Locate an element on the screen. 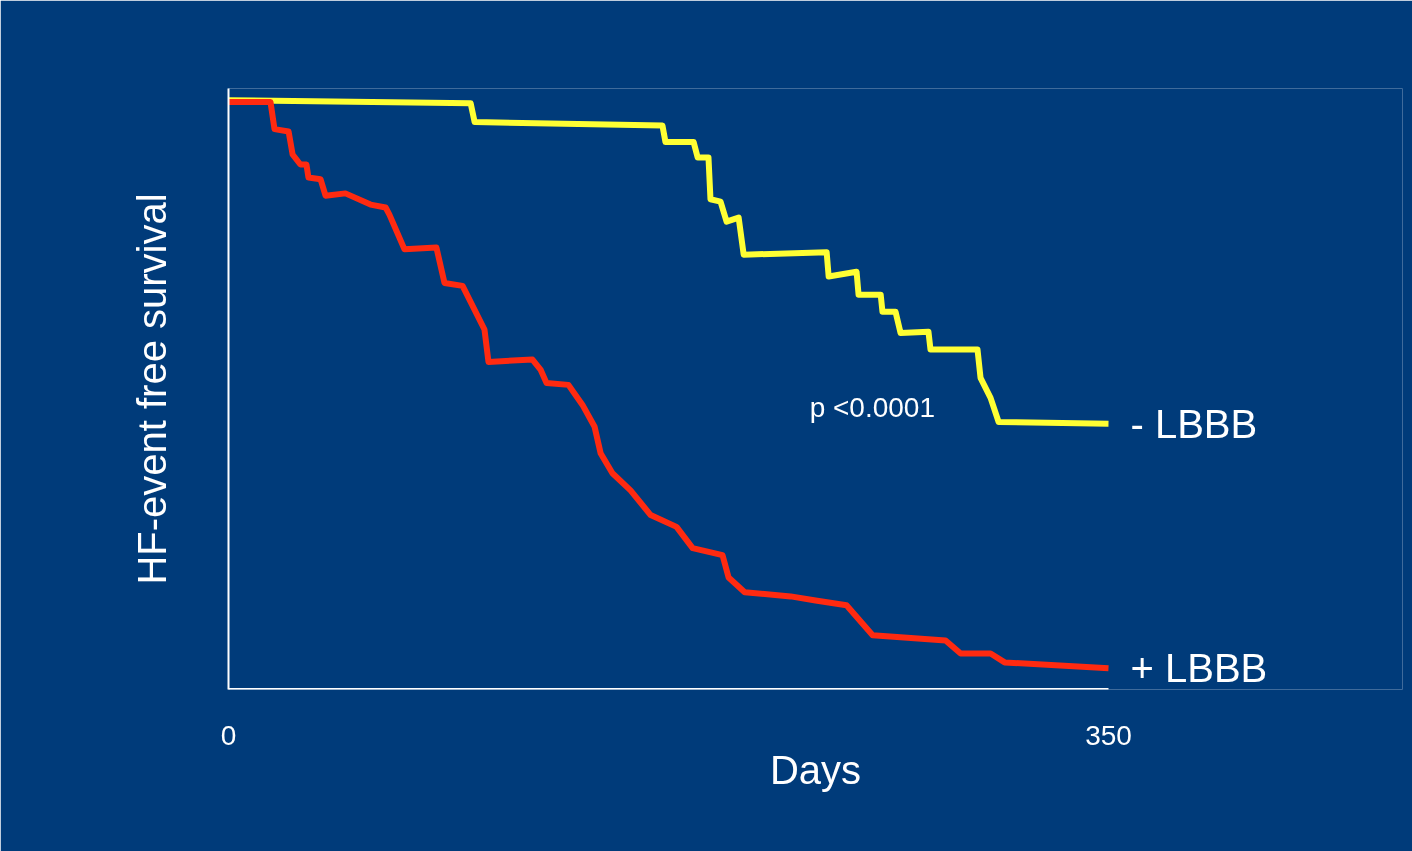 This screenshot has width=1412, height=851. y-axis-title: HF-event free survival is located at coordinates (151, 389).